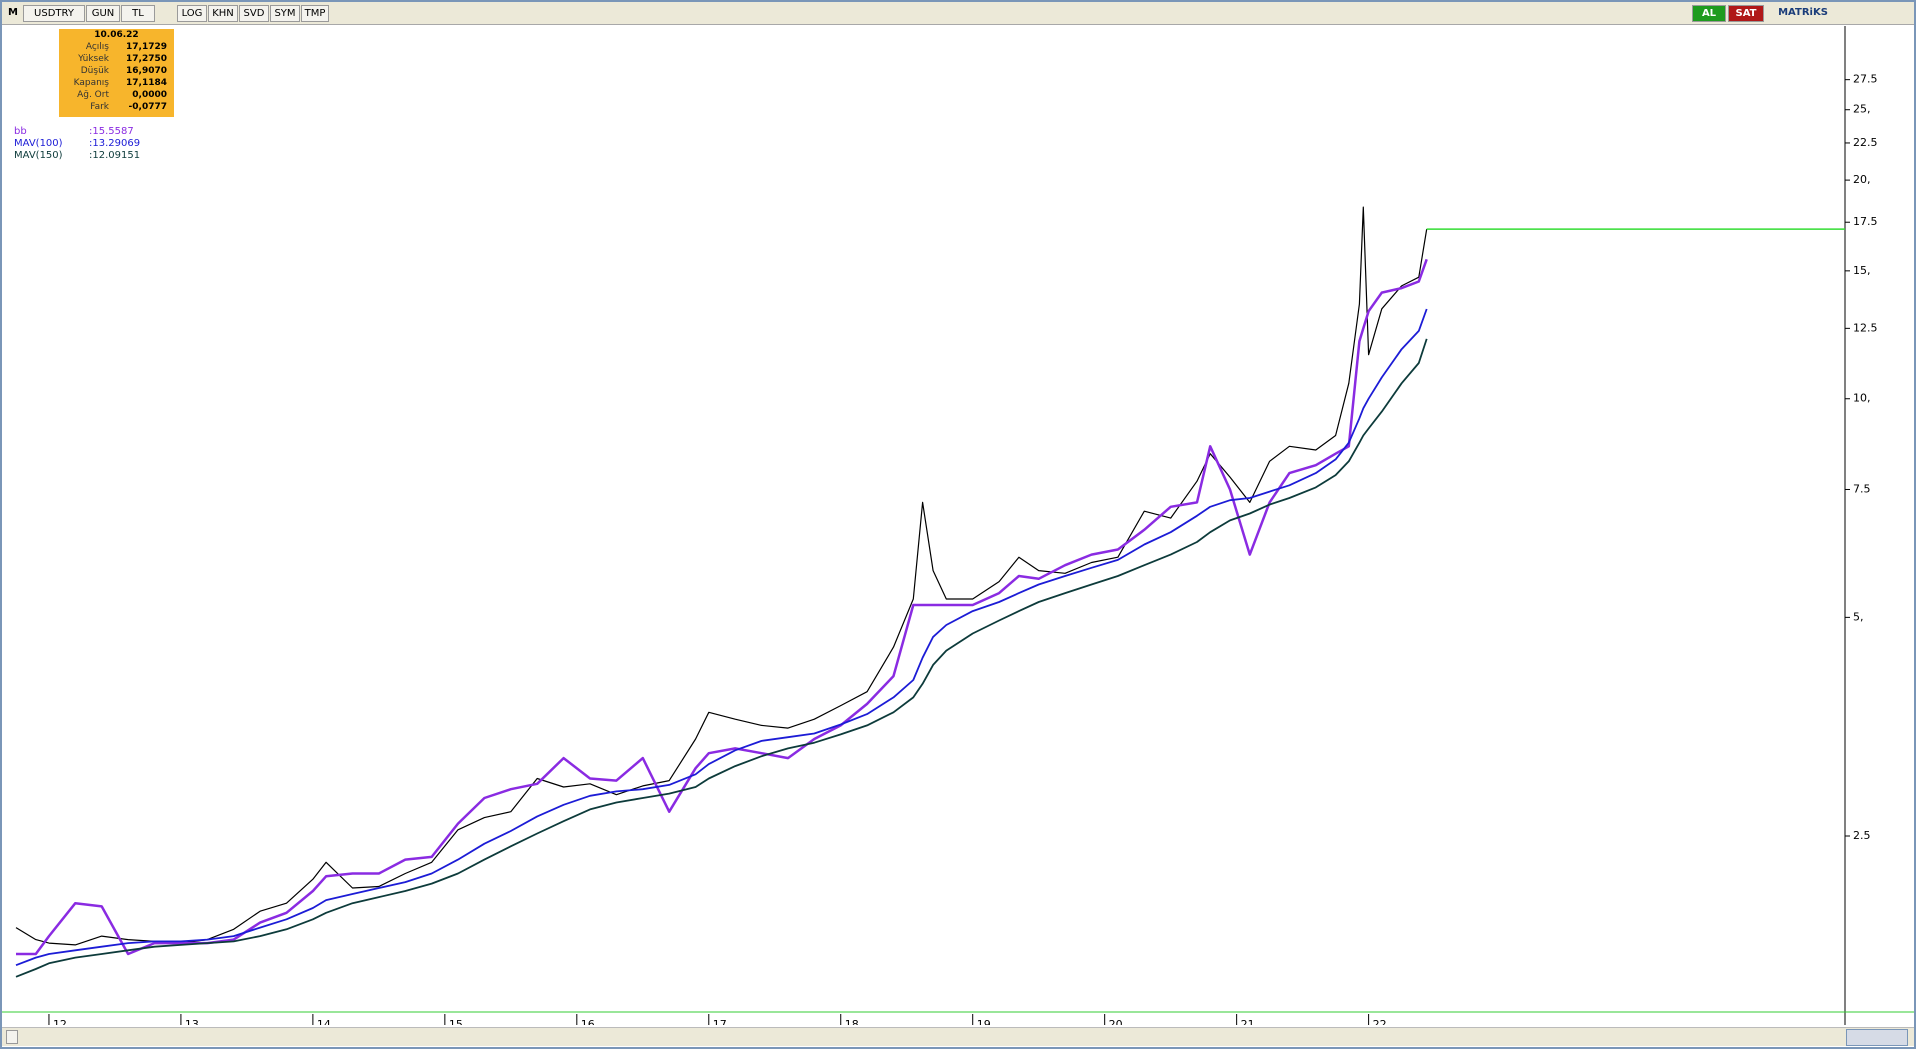 The height and width of the screenshot is (1049, 1916). Describe the element at coordinates (1746, 13) in the screenshot. I see `sell-button: SAT` at that location.